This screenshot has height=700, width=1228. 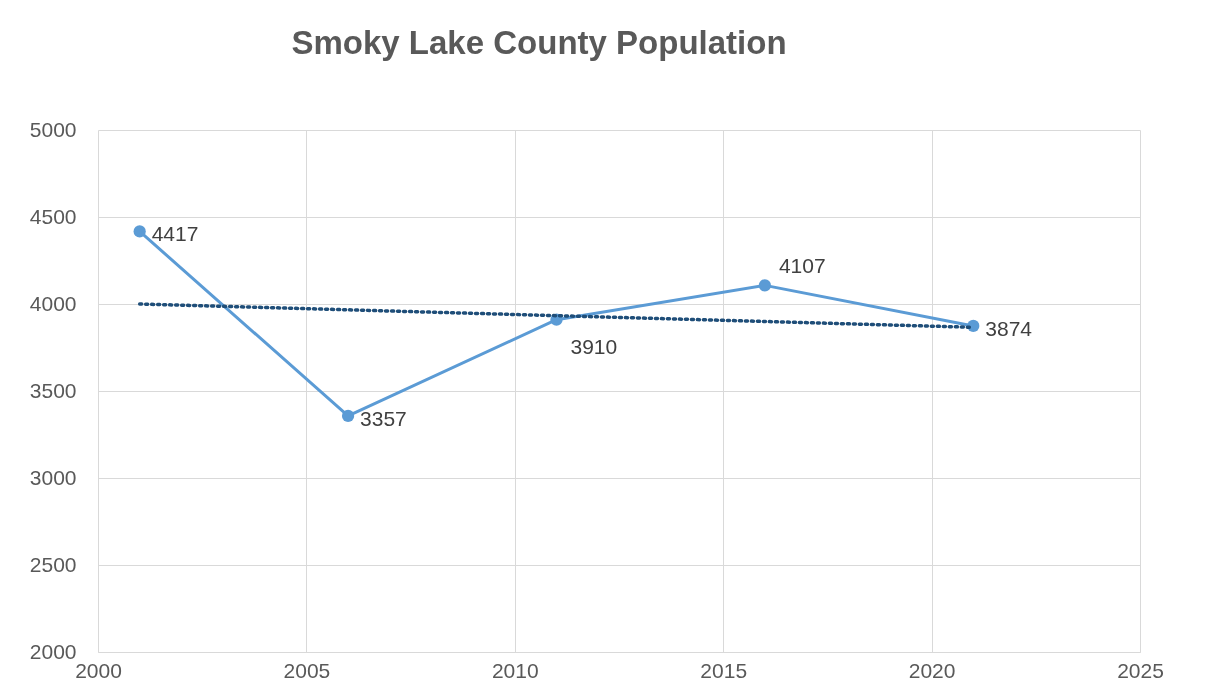 What do you see at coordinates (307, 670) in the screenshot?
I see `x-tick-label: 2005` at bounding box center [307, 670].